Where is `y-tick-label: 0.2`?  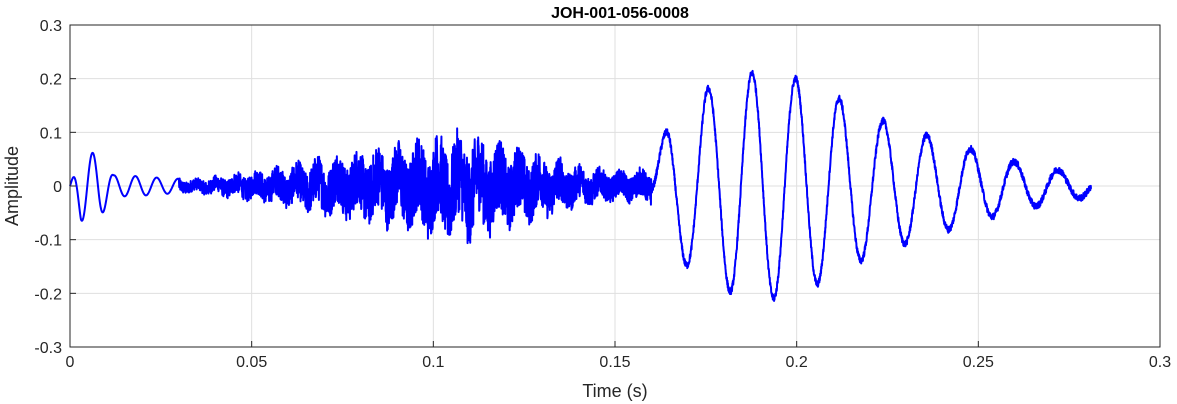
y-tick-label: 0.2 is located at coordinates (51, 80).